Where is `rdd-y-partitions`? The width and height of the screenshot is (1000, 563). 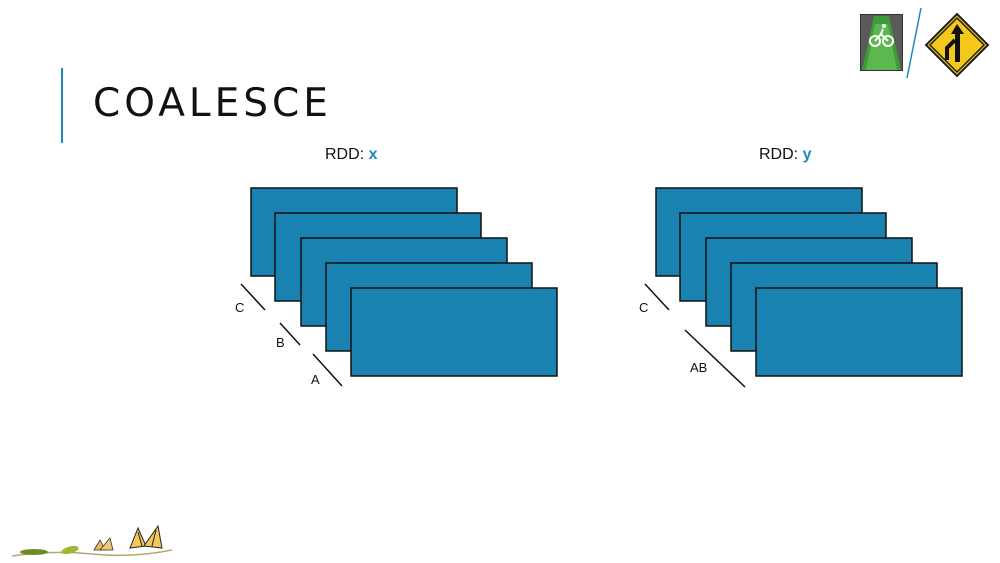 rdd-y-partitions is located at coordinates (809, 282).